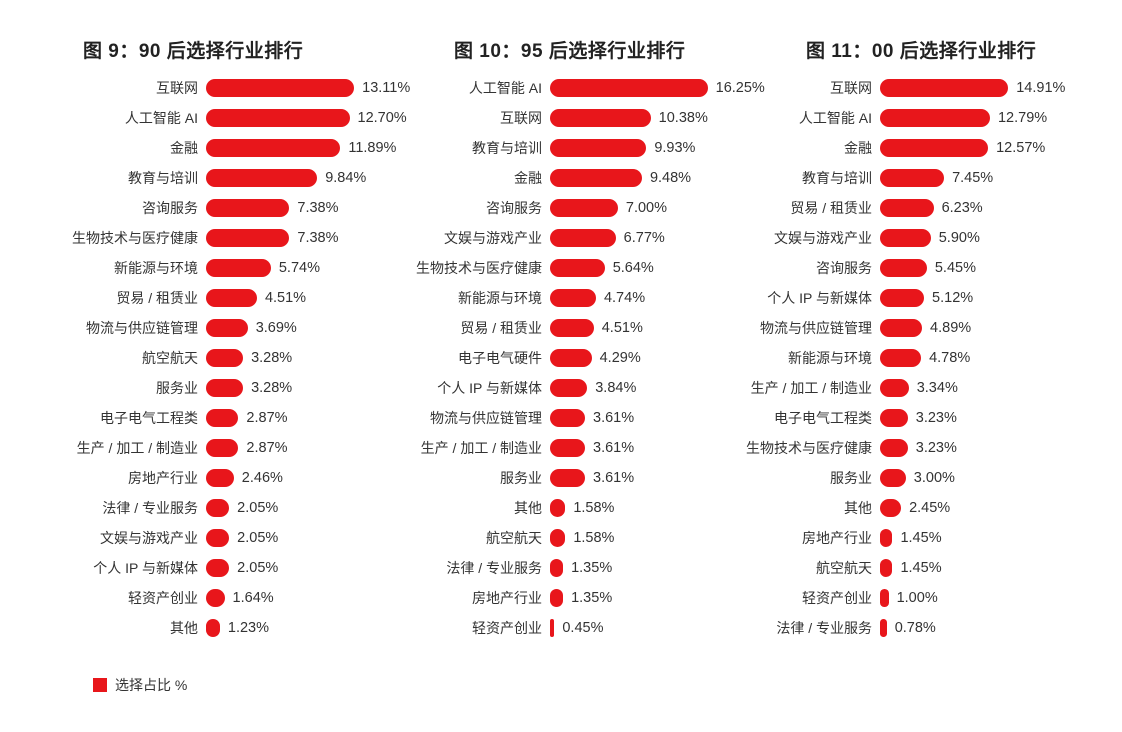 The width and height of the screenshot is (1122, 732). I want to click on value-label: 9.93%, so click(675, 148).